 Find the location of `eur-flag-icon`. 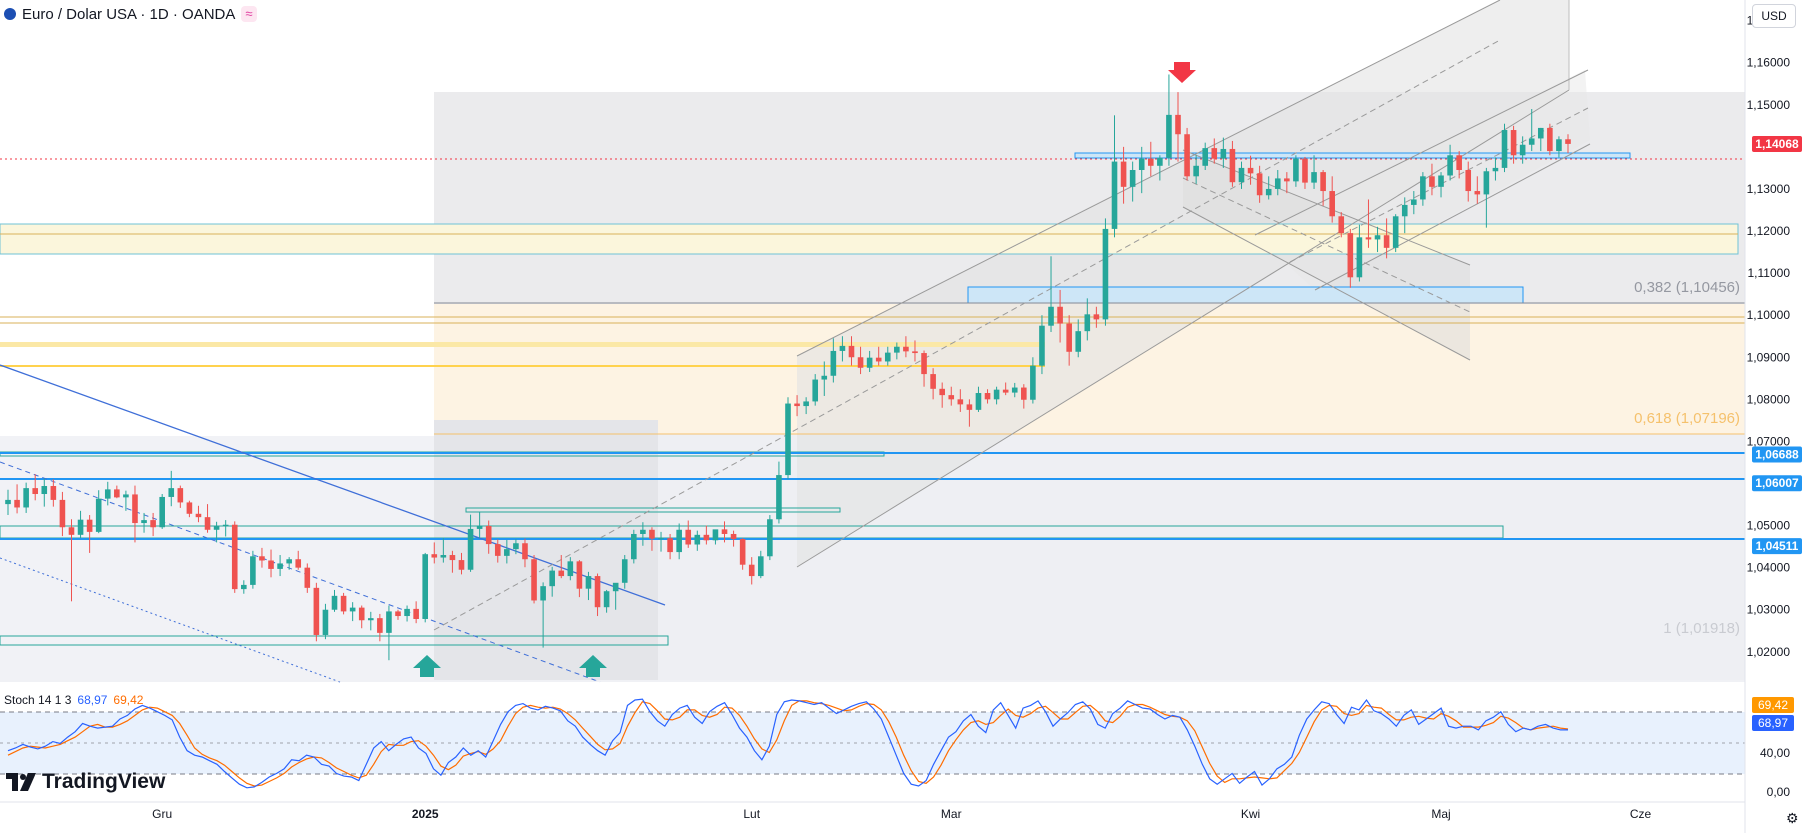

eur-flag-icon is located at coordinates (10, 14).